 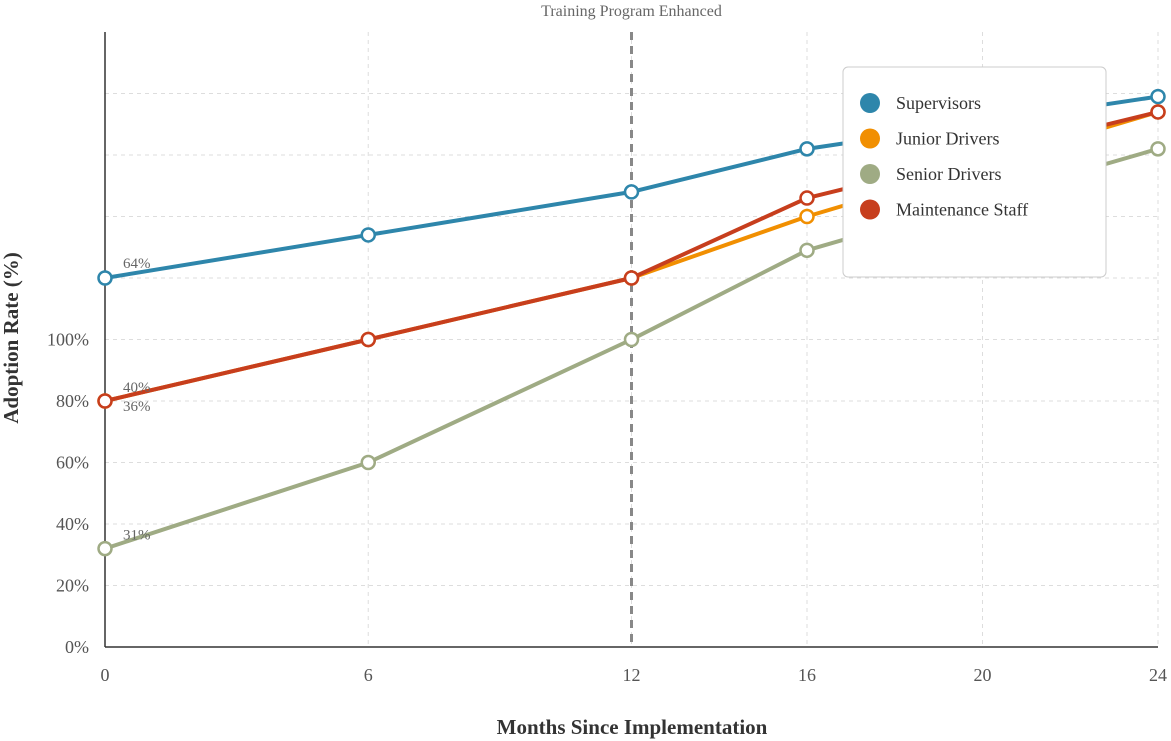 I want to click on x-axis-title: Months Since Implementation, so click(x=632, y=727).